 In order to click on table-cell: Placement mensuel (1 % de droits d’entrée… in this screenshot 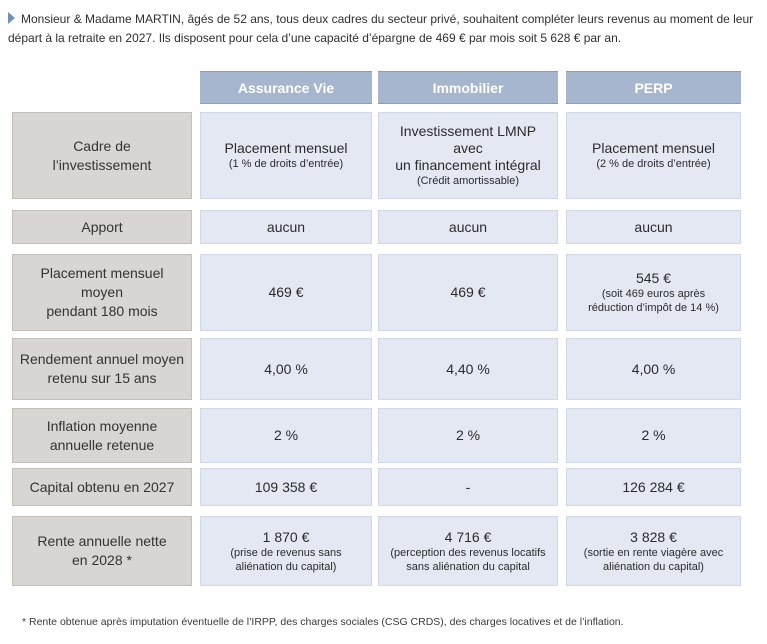, I will do `click(286, 155)`.